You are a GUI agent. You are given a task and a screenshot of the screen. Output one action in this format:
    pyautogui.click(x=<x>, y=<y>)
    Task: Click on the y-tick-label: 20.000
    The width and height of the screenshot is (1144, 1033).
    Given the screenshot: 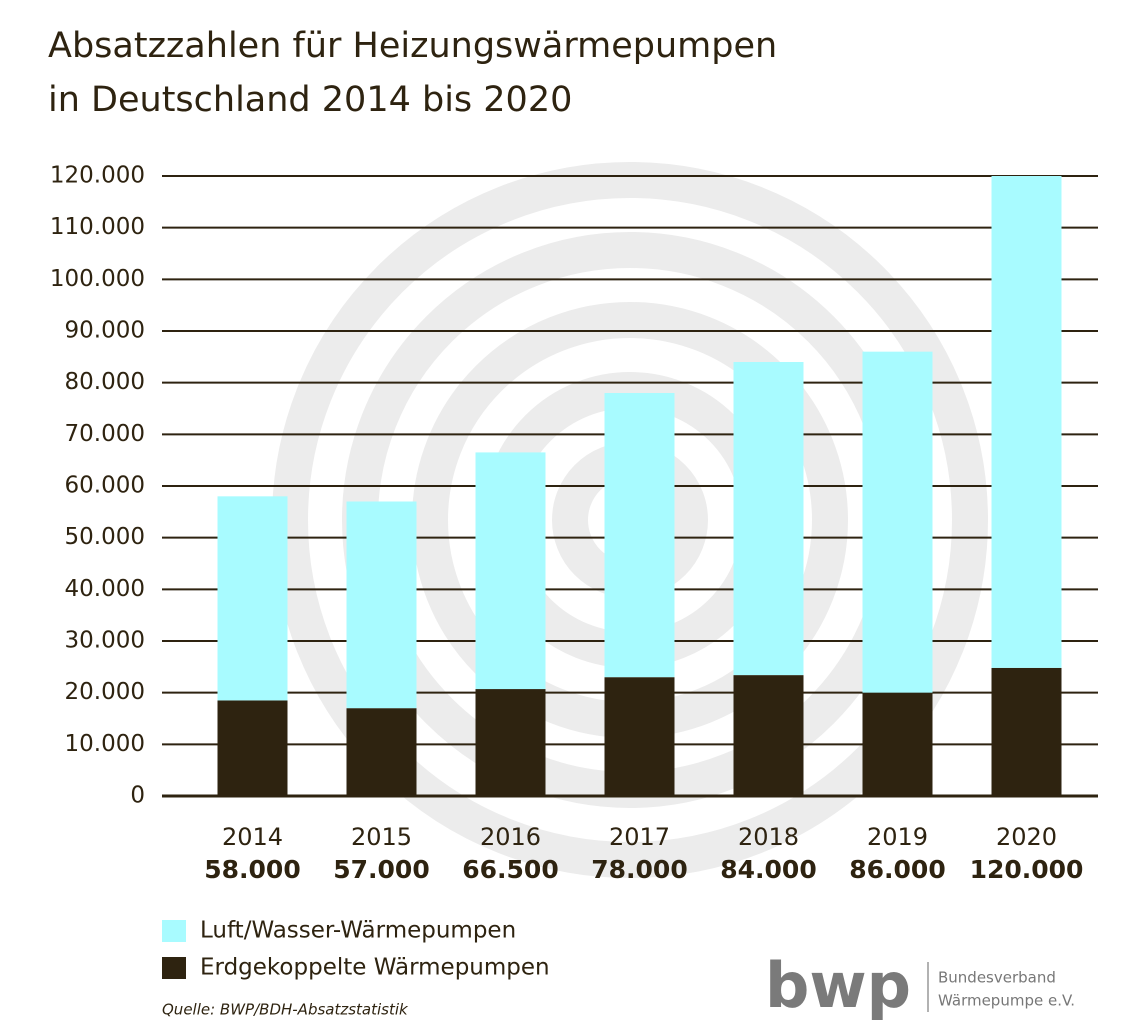 What is the action you would take?
    pyautogui.click(x=105, y=692)
    